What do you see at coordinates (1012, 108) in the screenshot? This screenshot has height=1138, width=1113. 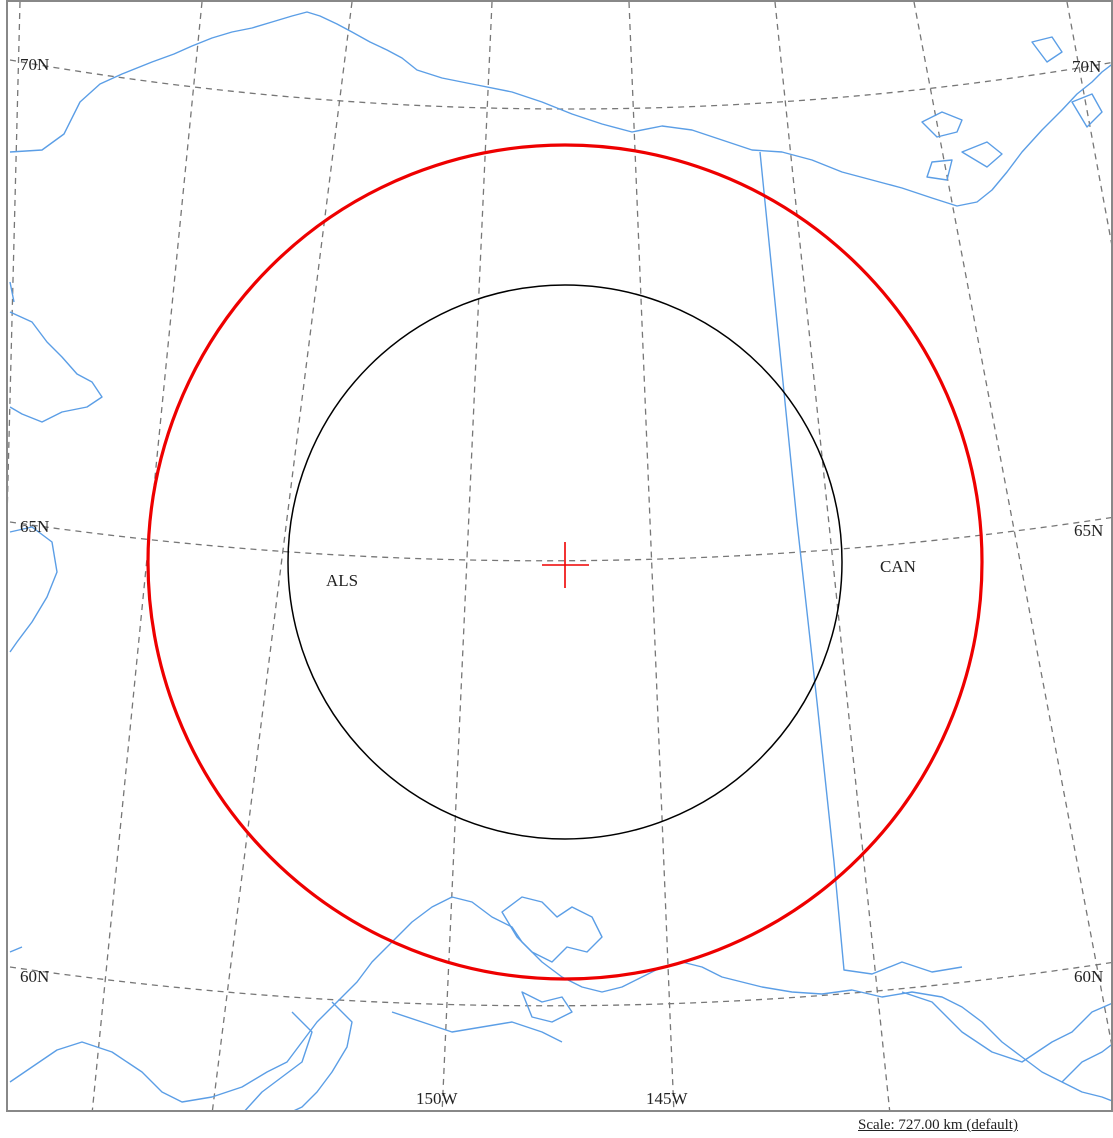 I see `arctic-islands` at bounding box center [1012, 108].